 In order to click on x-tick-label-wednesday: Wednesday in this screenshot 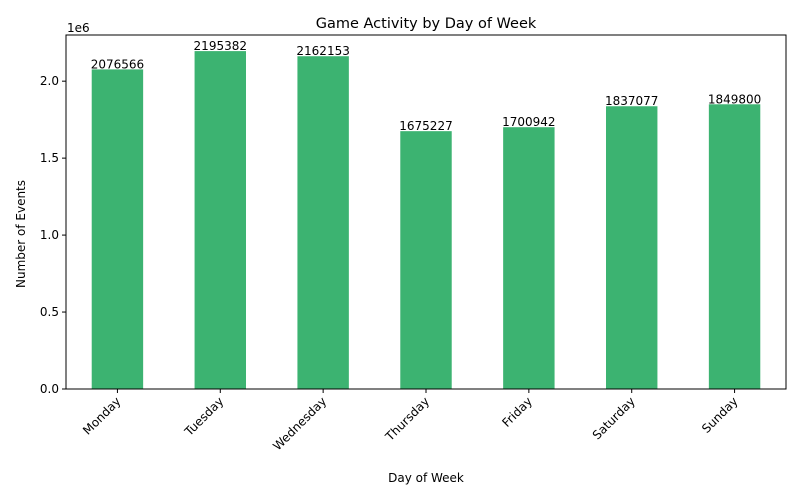, I will do `click(299, 423)`.